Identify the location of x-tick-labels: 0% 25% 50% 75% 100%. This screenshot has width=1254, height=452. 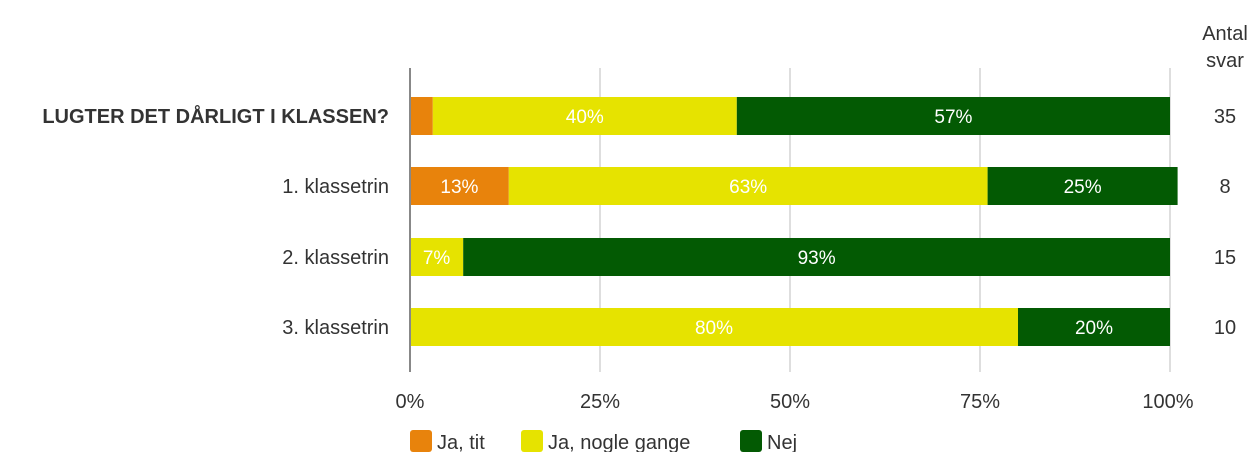
(795, 402).